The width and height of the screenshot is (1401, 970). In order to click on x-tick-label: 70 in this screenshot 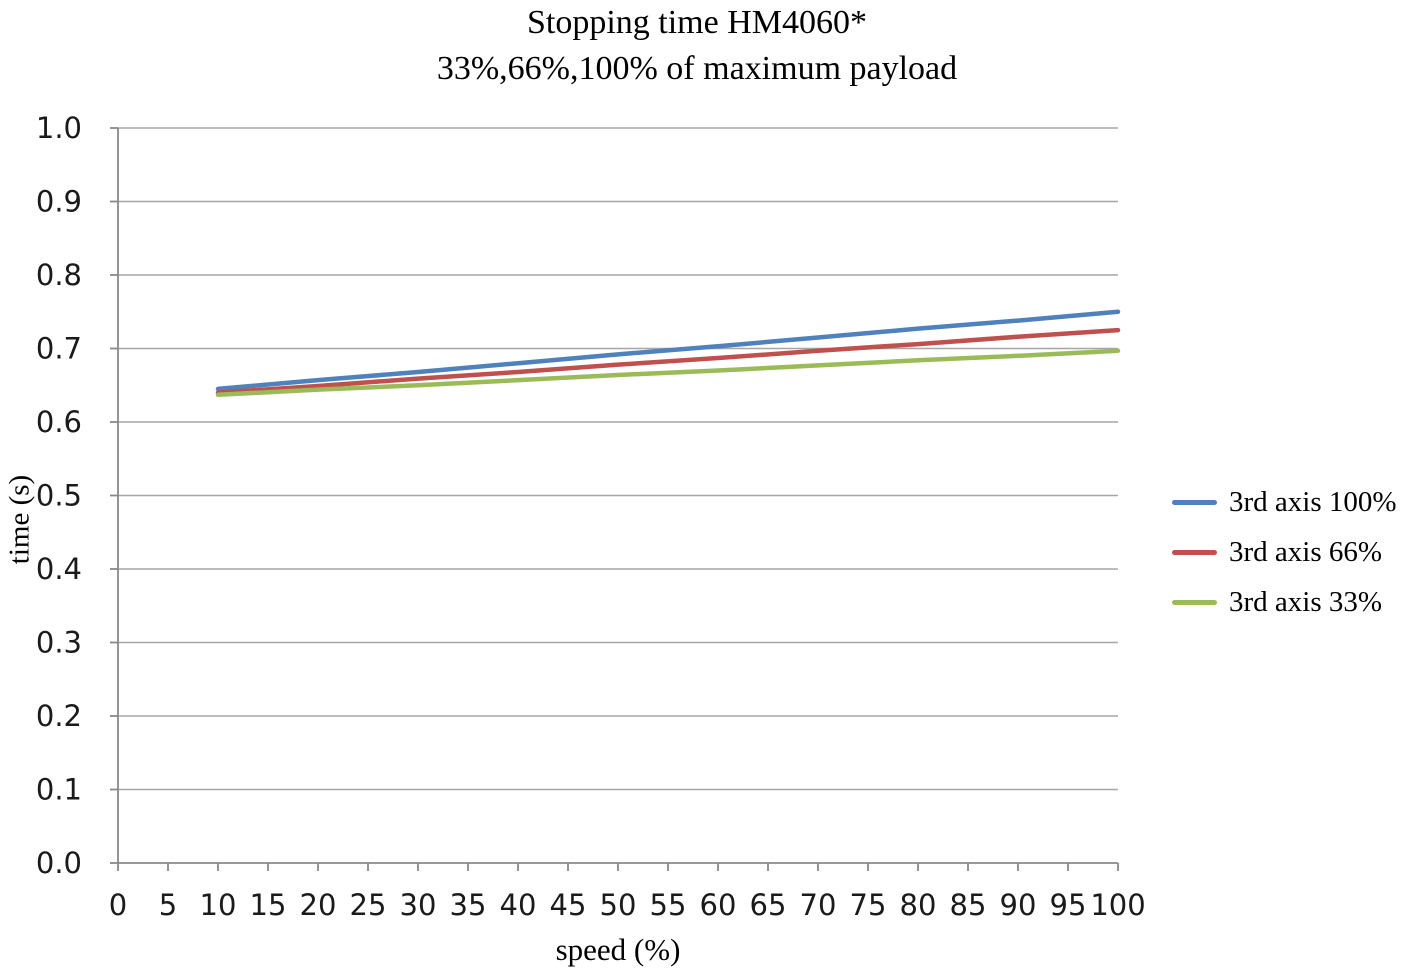, I will do `click(818, 905)`.